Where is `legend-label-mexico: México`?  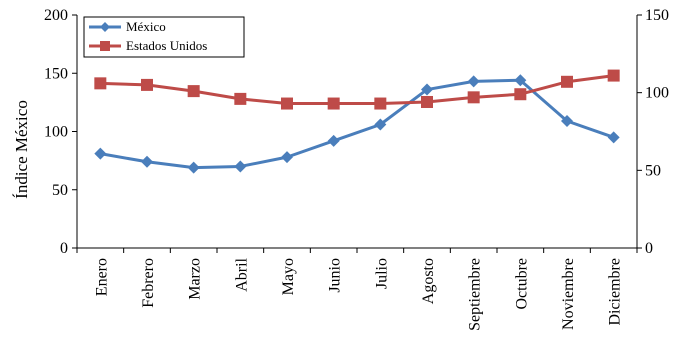
legend-label-mexico: México is located at coordinates (146, 26).